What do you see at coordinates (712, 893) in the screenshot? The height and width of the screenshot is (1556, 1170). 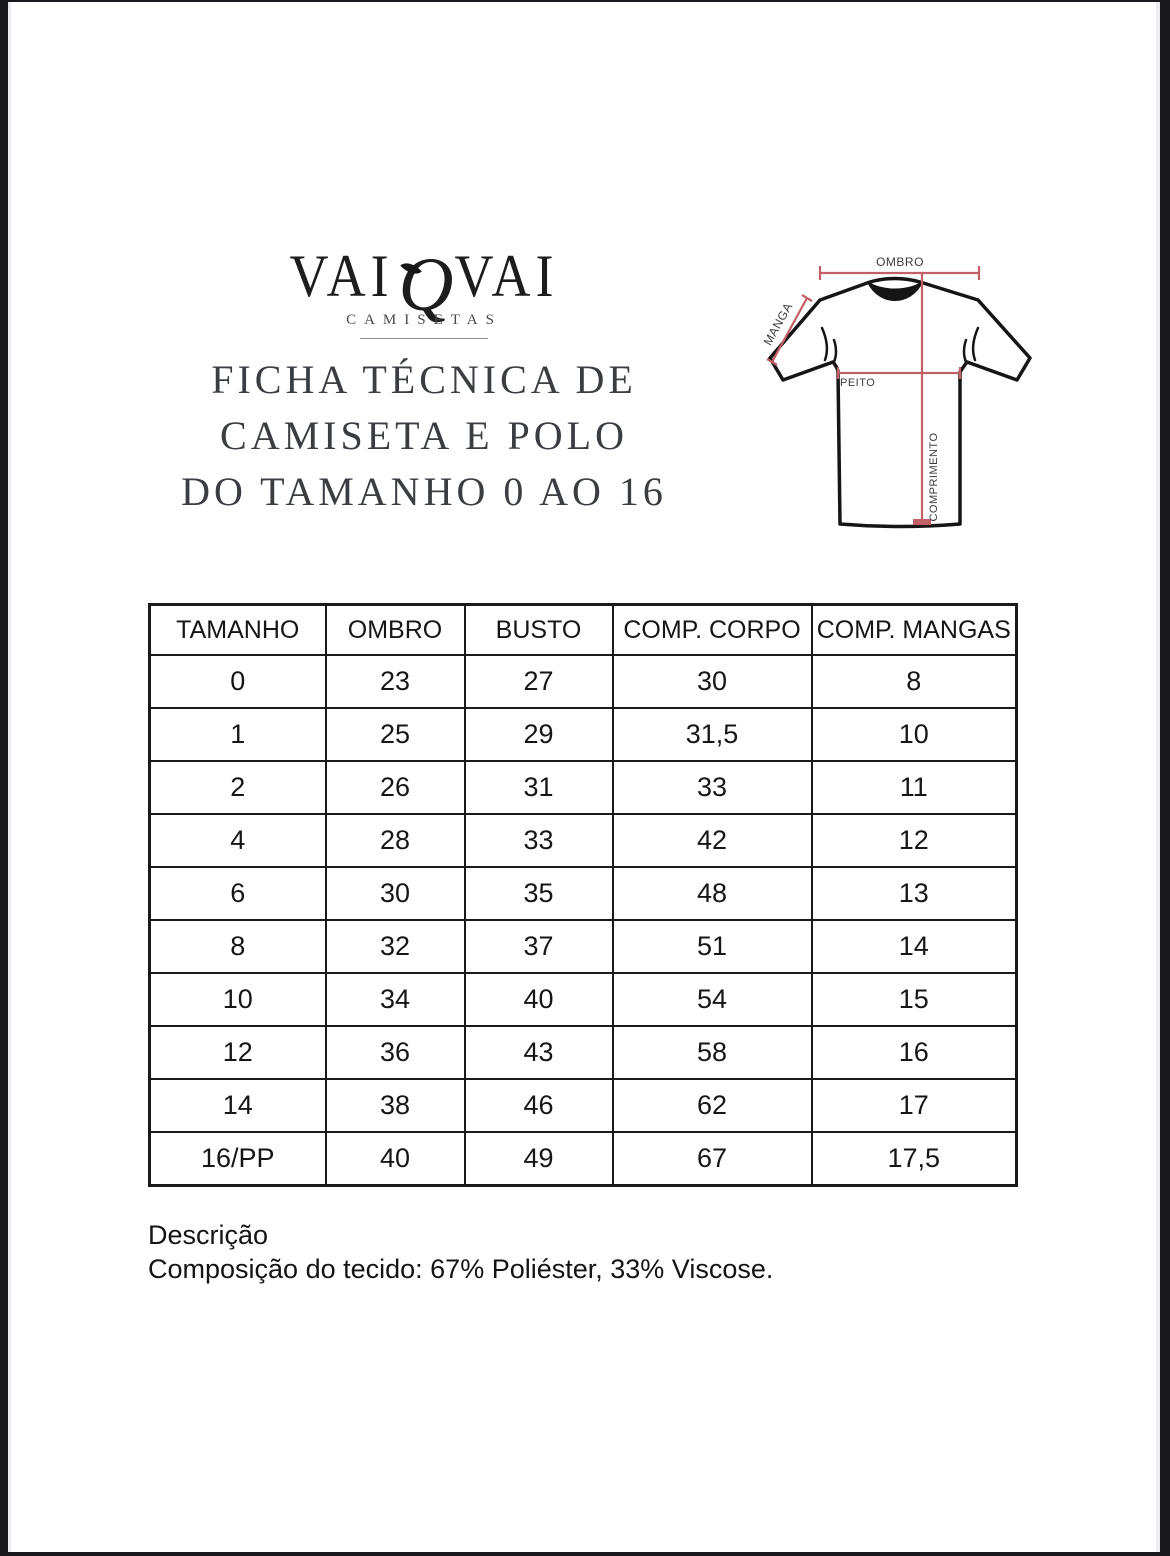 I see `table-cell: 48` at bounding box center [712, 893].